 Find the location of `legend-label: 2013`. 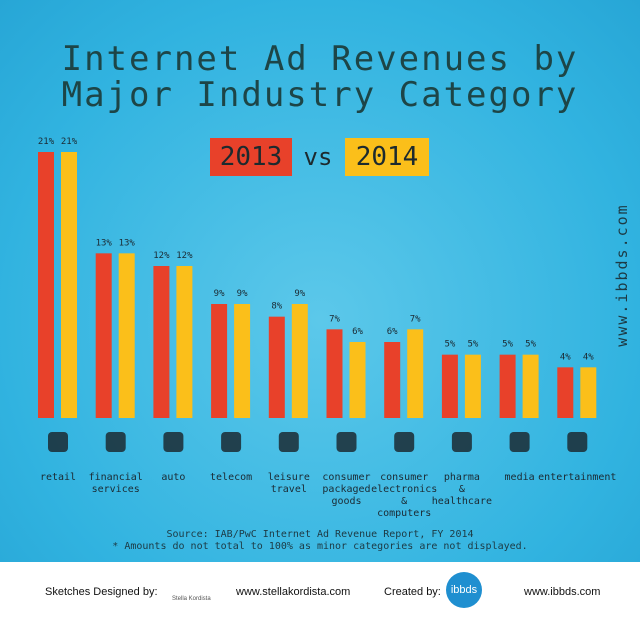

legend-label: 2013 is located at coordinates (251, 157).